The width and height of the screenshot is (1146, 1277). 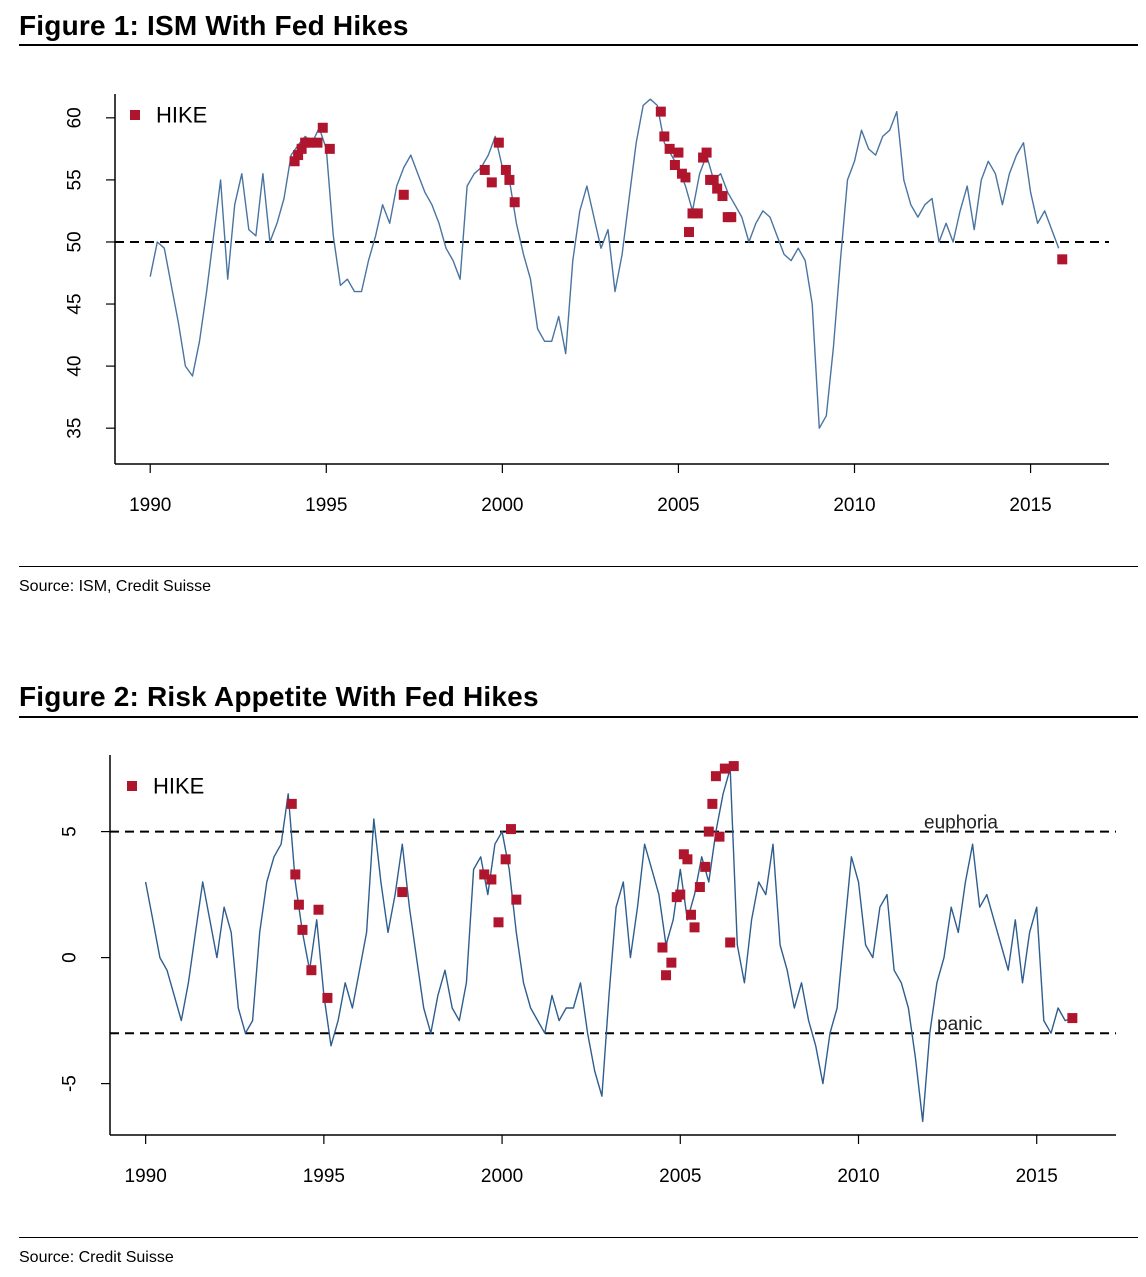 What do you see at coordinates (578, 45) in the screenshot?
I see `figure-1-title-rule` at bounding box center [578, 45].